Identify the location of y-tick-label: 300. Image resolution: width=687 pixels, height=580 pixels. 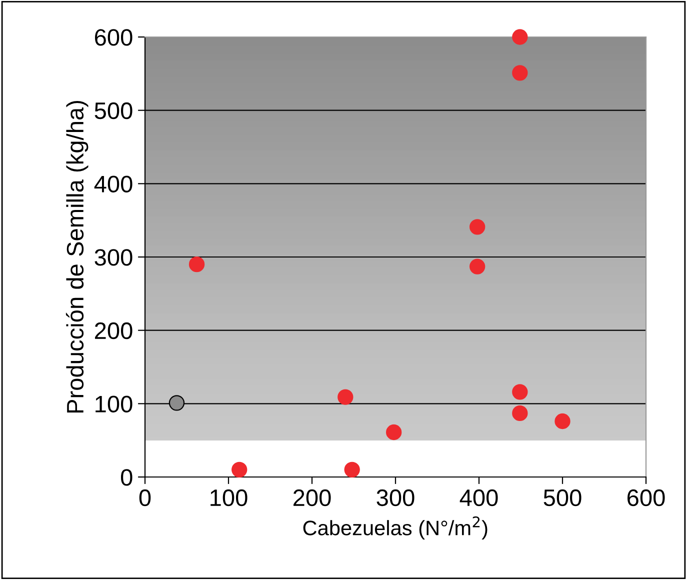
(113, 257).